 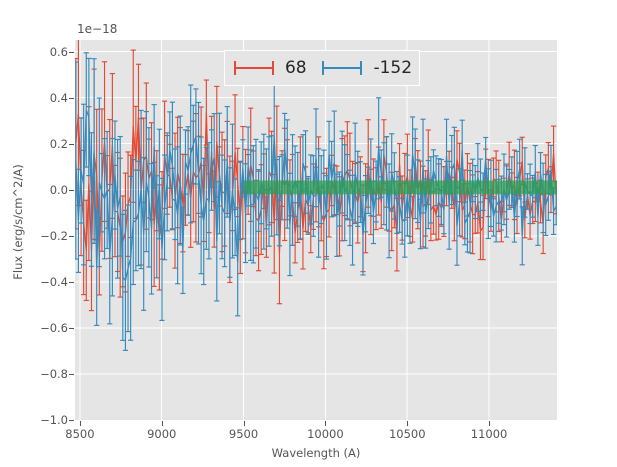 I want to click on y-tick-label: −0.4, so click(x=54, y=281).